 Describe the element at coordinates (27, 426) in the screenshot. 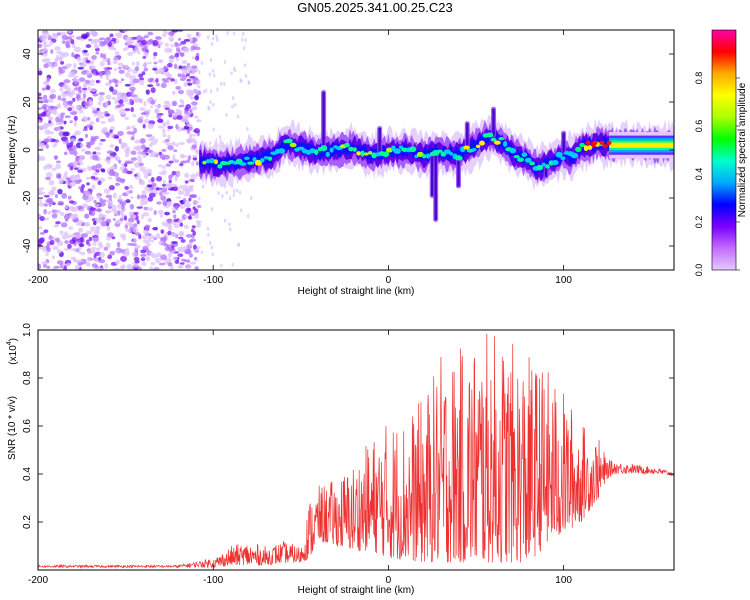

I see `snr-y-tick-label: 0.6` at that location.